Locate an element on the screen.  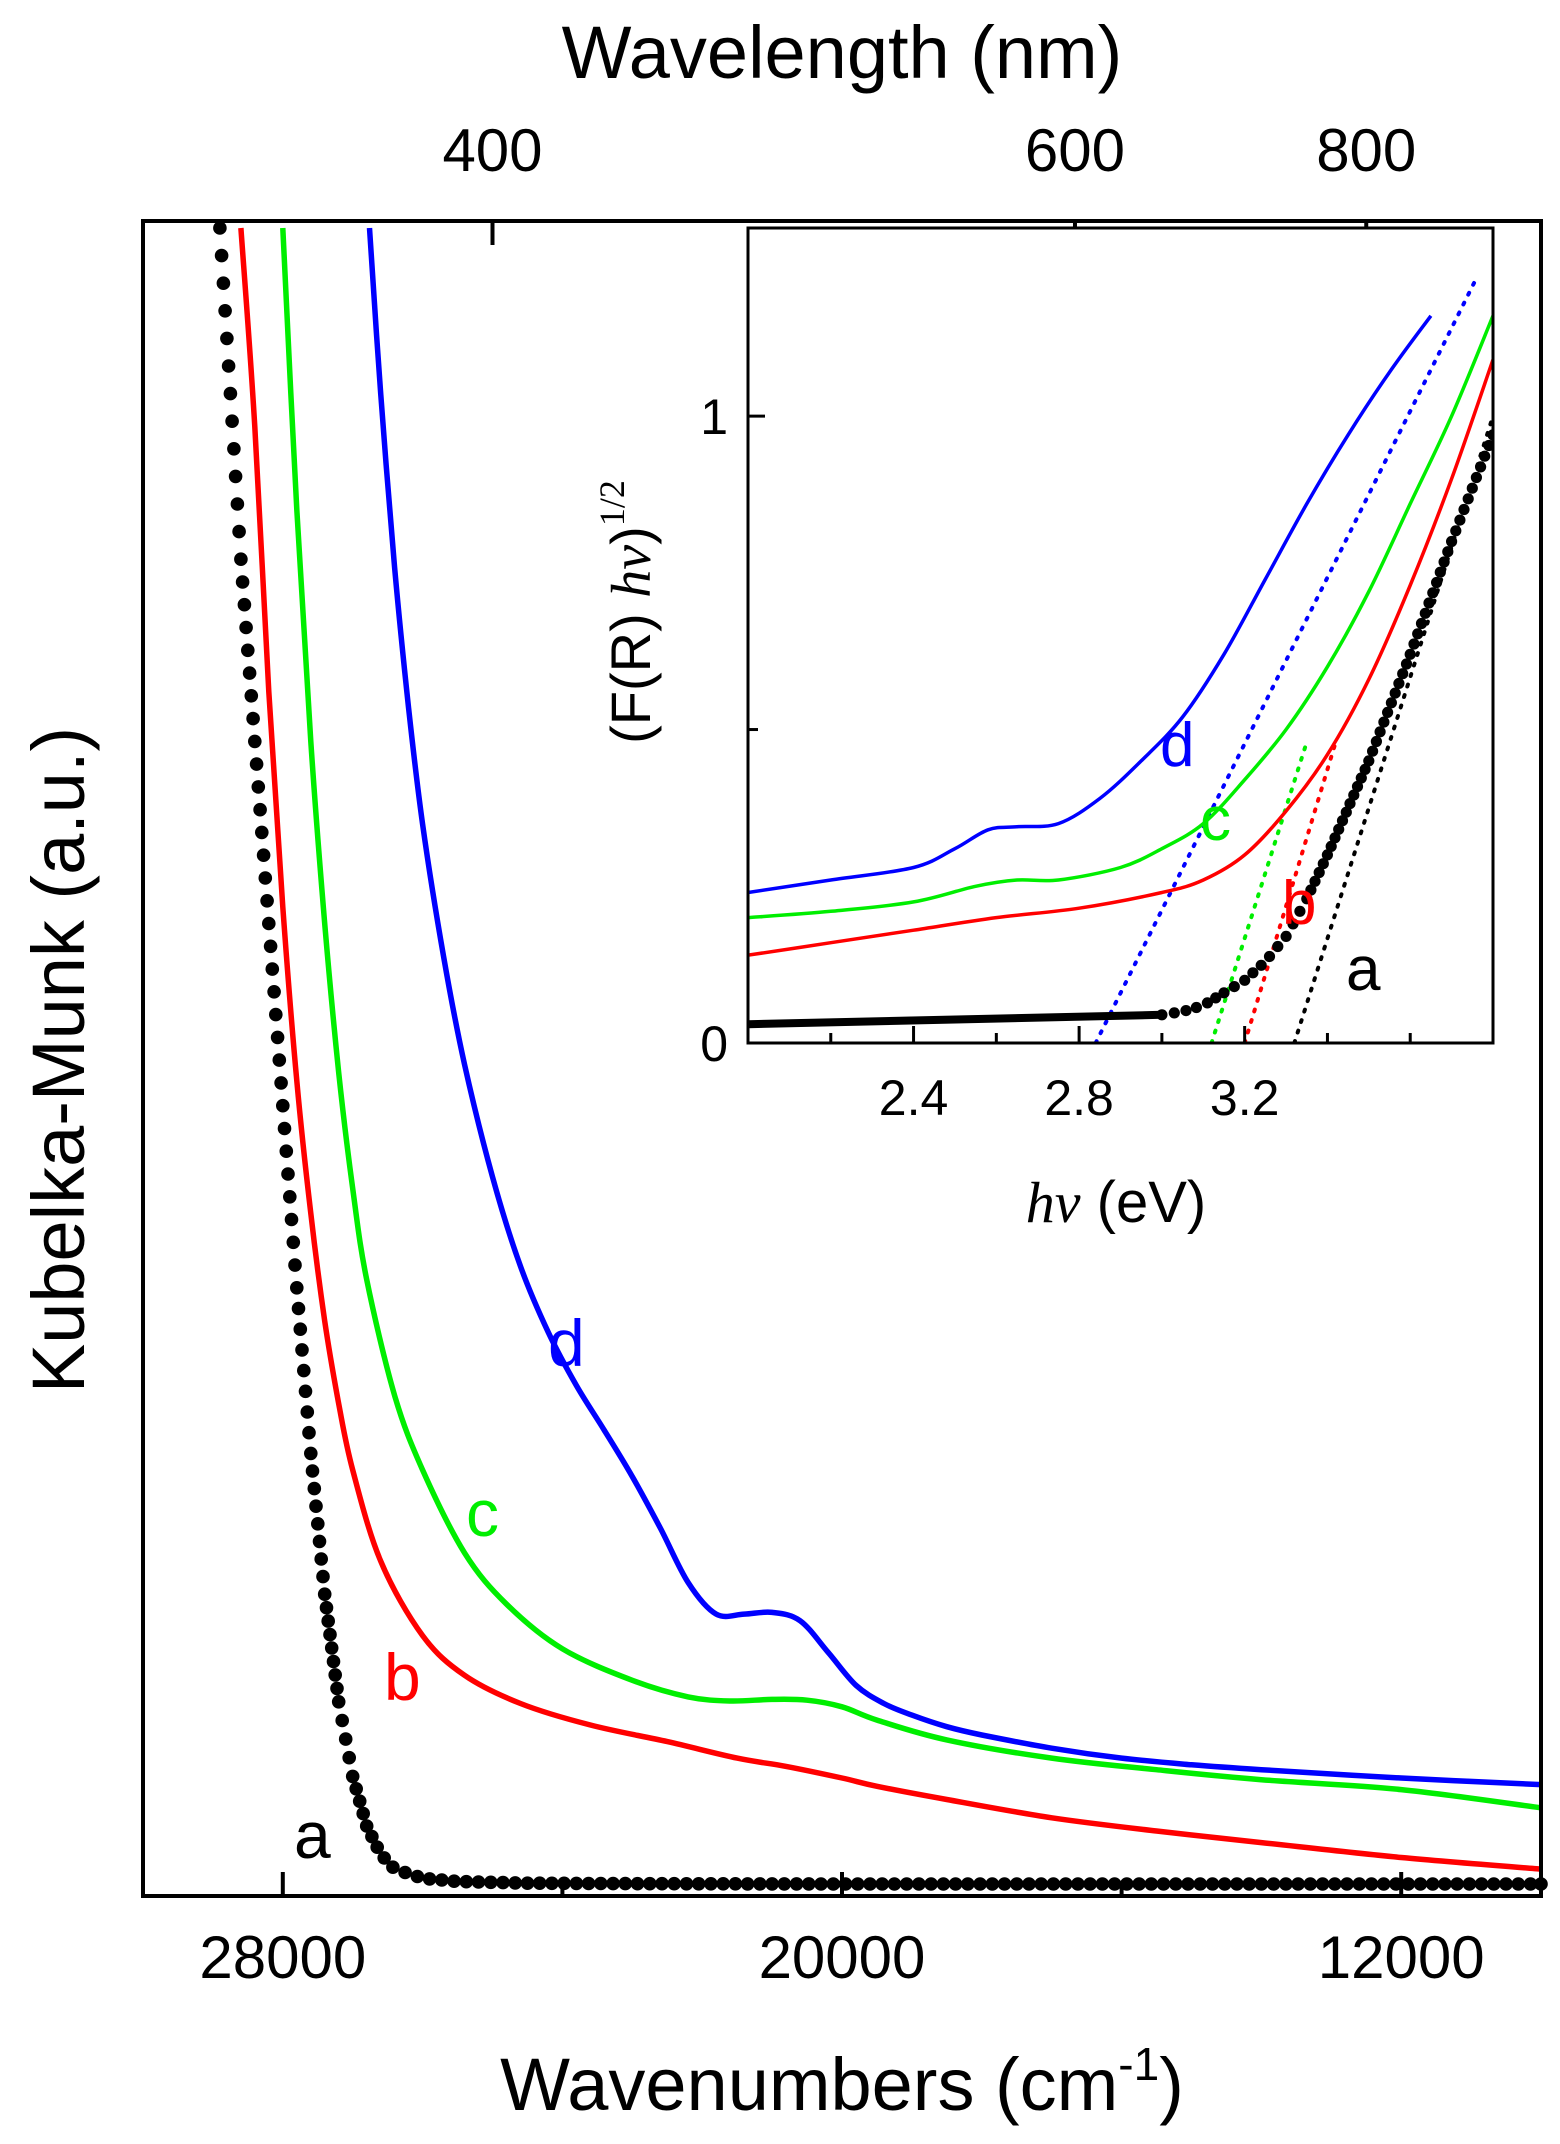
inset-x-axis-title: hν (eV) is located at coordinates (1116, 1202).